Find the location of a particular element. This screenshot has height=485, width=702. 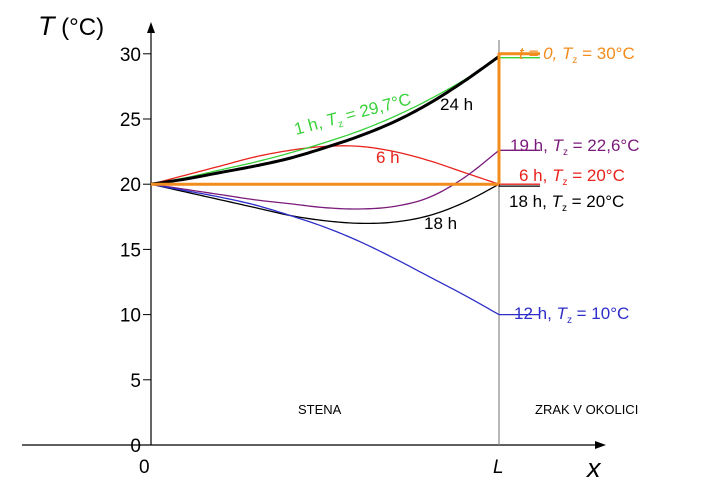

y-tick-label: 5 is located at coordinates (135, 381).